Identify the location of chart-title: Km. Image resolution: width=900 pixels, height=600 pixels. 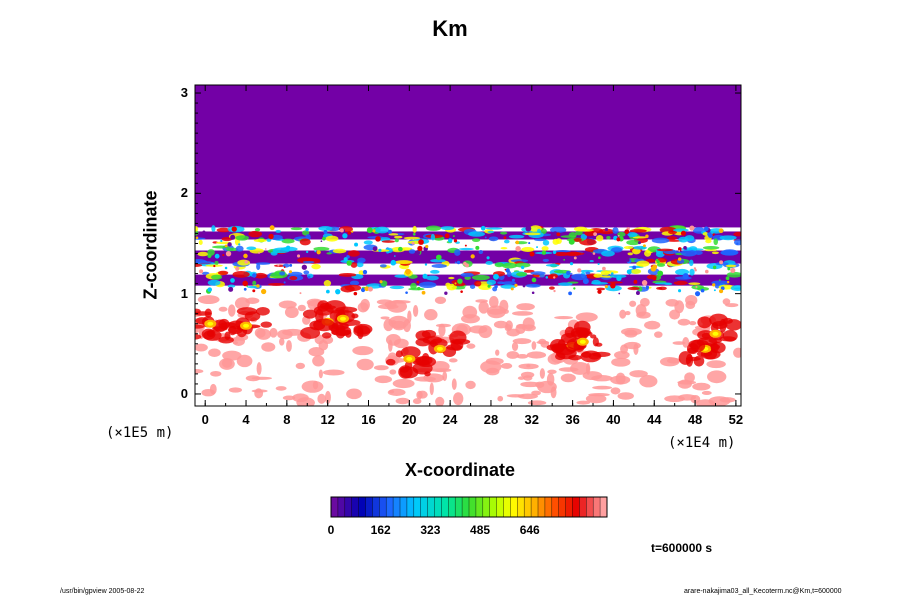
(450, 28).